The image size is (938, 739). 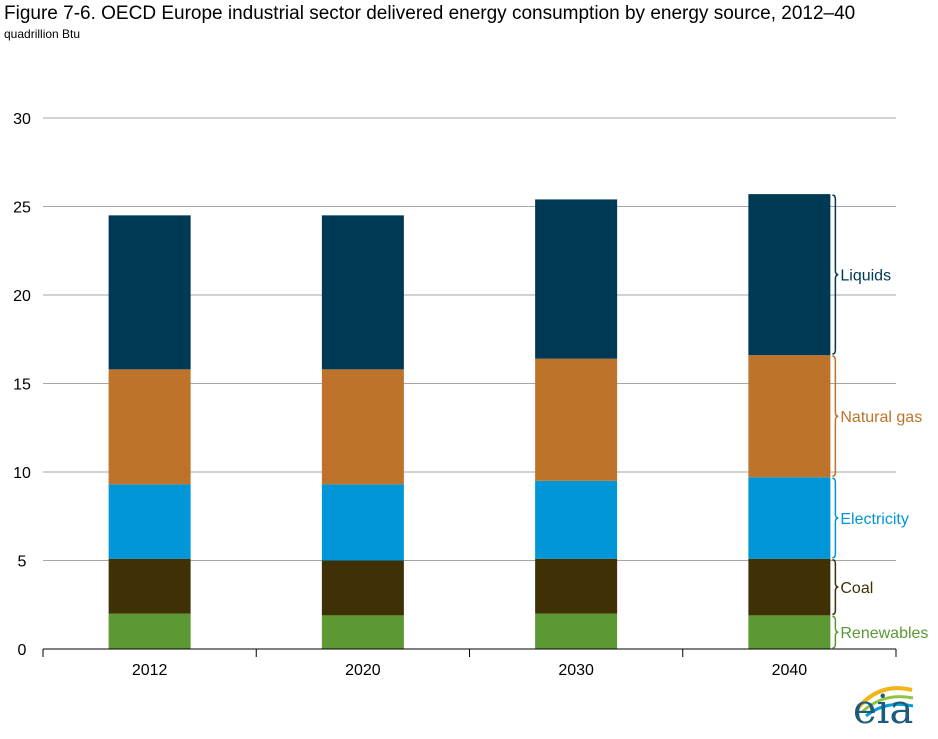 What do you see at coordinates (835, 518) in the screenshot?
I see `bracket-electricity` at bounding box center [835, 518].